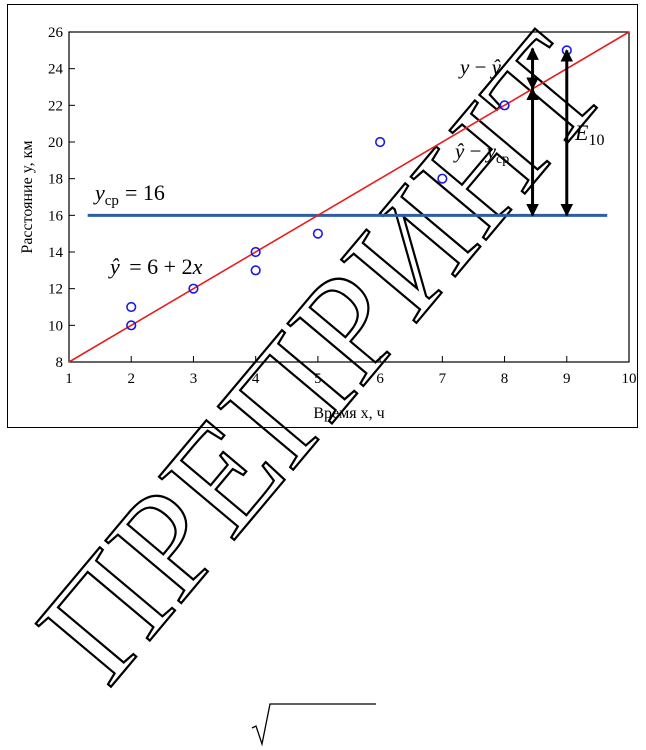 Image resolution: width=646 pixels, height=750 pixels. What do you see at coordinates (55, 106) in the screenshot?
I see `y-tick-label: 22` at bounding box center [55, 106].